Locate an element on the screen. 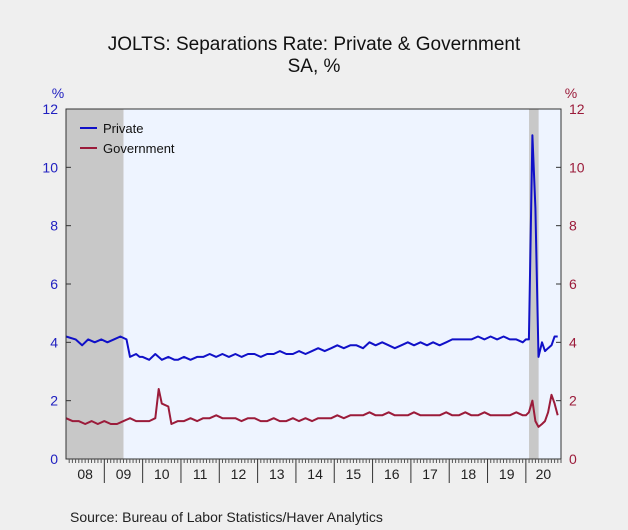  left-tick-label: 0 is located at coordinates (54, 459).